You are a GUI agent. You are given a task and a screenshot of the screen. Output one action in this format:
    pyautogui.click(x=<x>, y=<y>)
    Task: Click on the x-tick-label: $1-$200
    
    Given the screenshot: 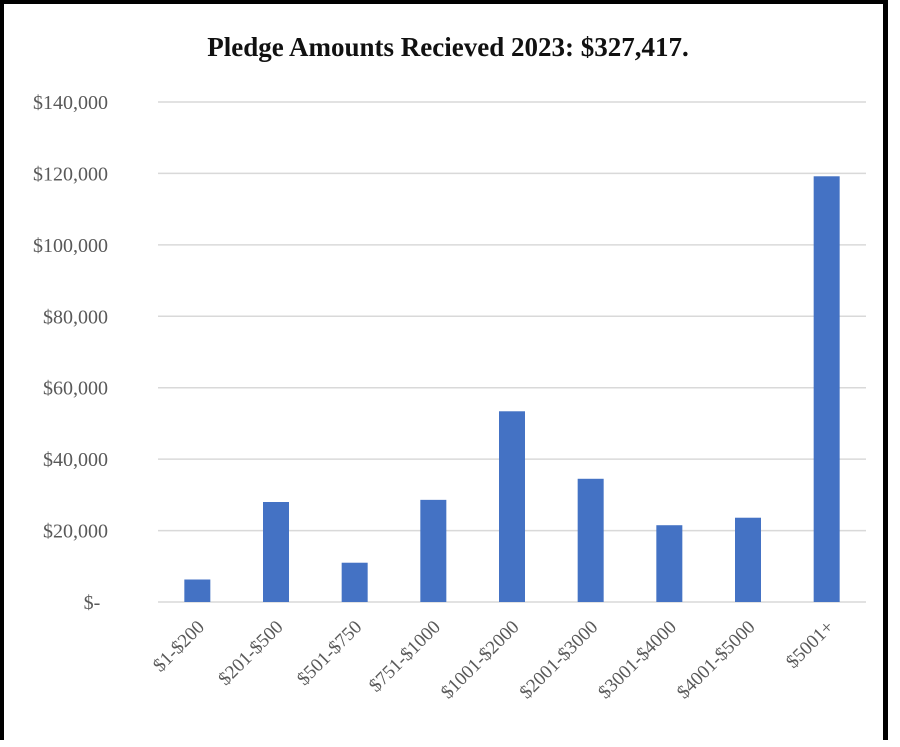 What is the action you would take?
    pyautogui.click(x=179, y=647)
    